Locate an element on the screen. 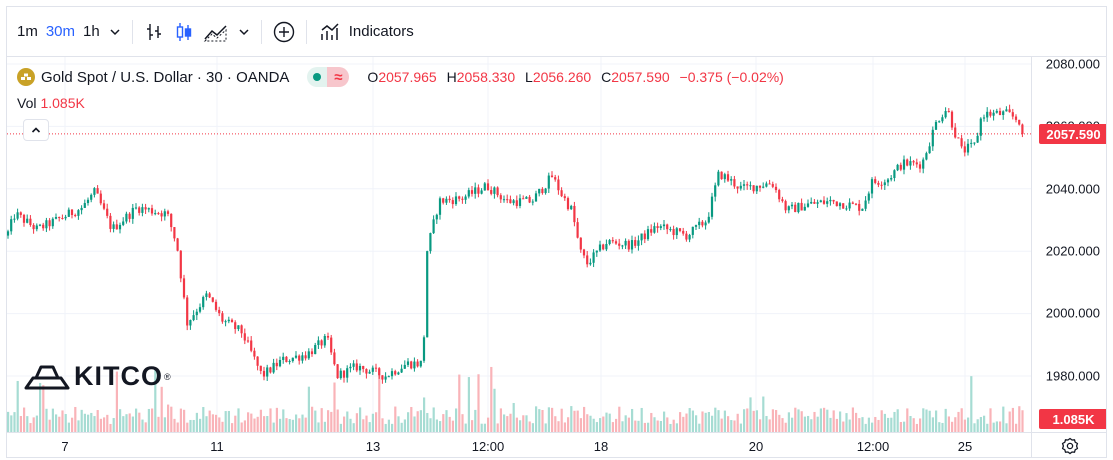  collapse-legend-button is located at coordinates (36, 130).